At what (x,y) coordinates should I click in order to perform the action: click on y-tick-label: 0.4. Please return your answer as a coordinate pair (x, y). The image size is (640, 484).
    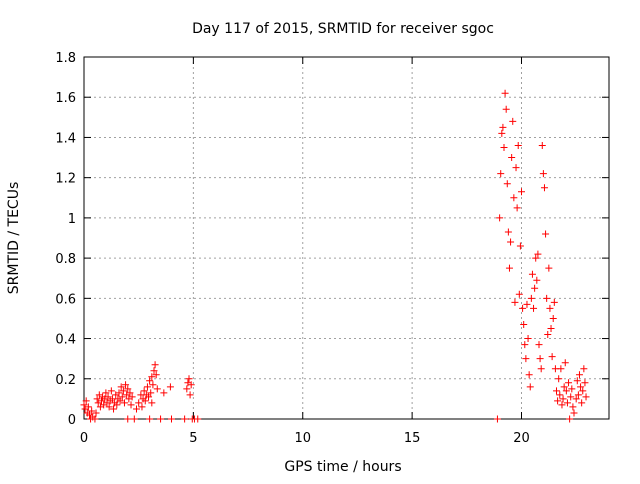
    Looking at the image, I should click on (65, 340).